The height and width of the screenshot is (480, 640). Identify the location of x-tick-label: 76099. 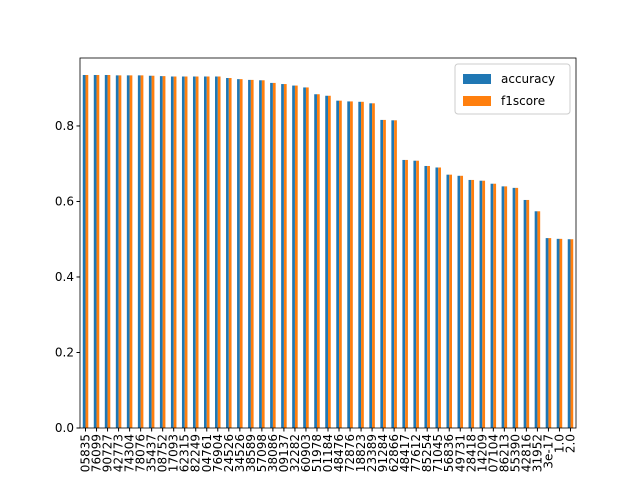
(97, 453).